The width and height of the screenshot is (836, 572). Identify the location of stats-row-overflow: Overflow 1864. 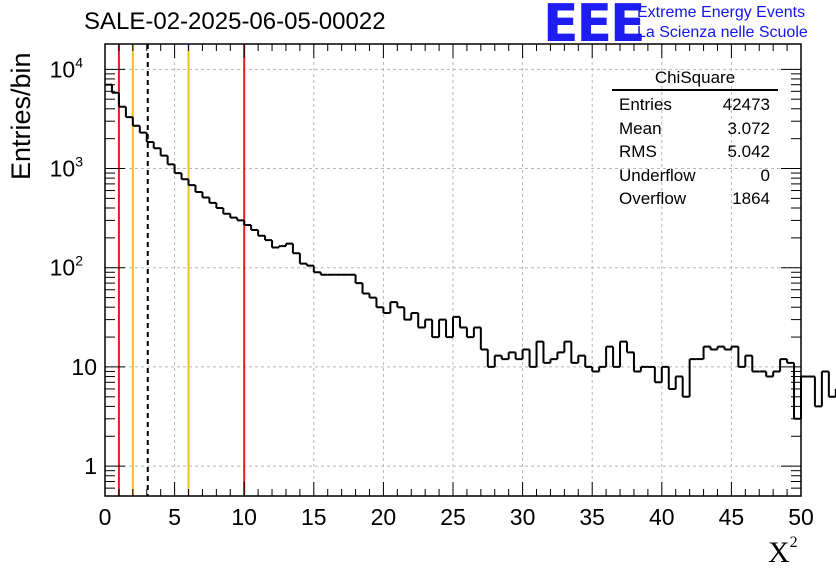
(695, 199).